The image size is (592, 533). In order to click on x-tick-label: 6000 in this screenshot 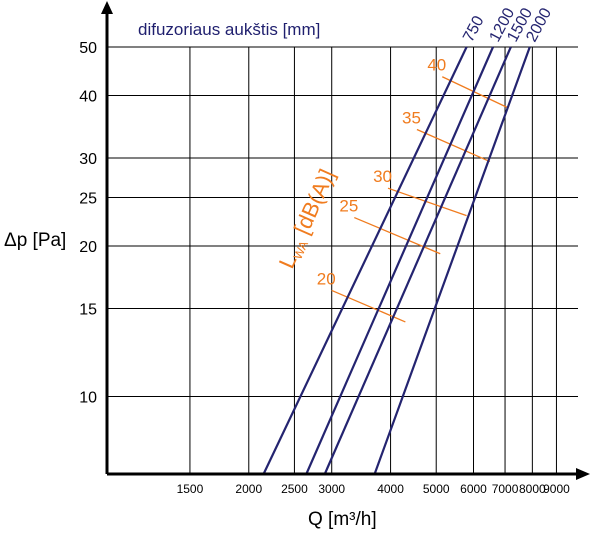, I will do `click(473, 489)`.